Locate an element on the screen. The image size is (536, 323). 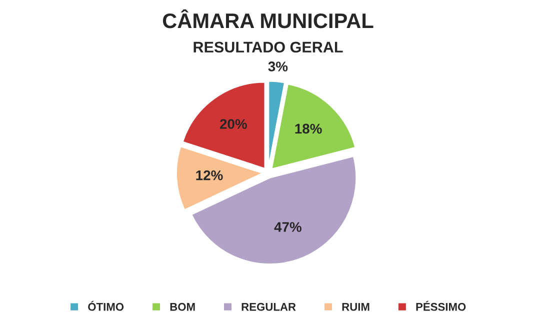
data-label: 20% is located at coordinates (233, 124).